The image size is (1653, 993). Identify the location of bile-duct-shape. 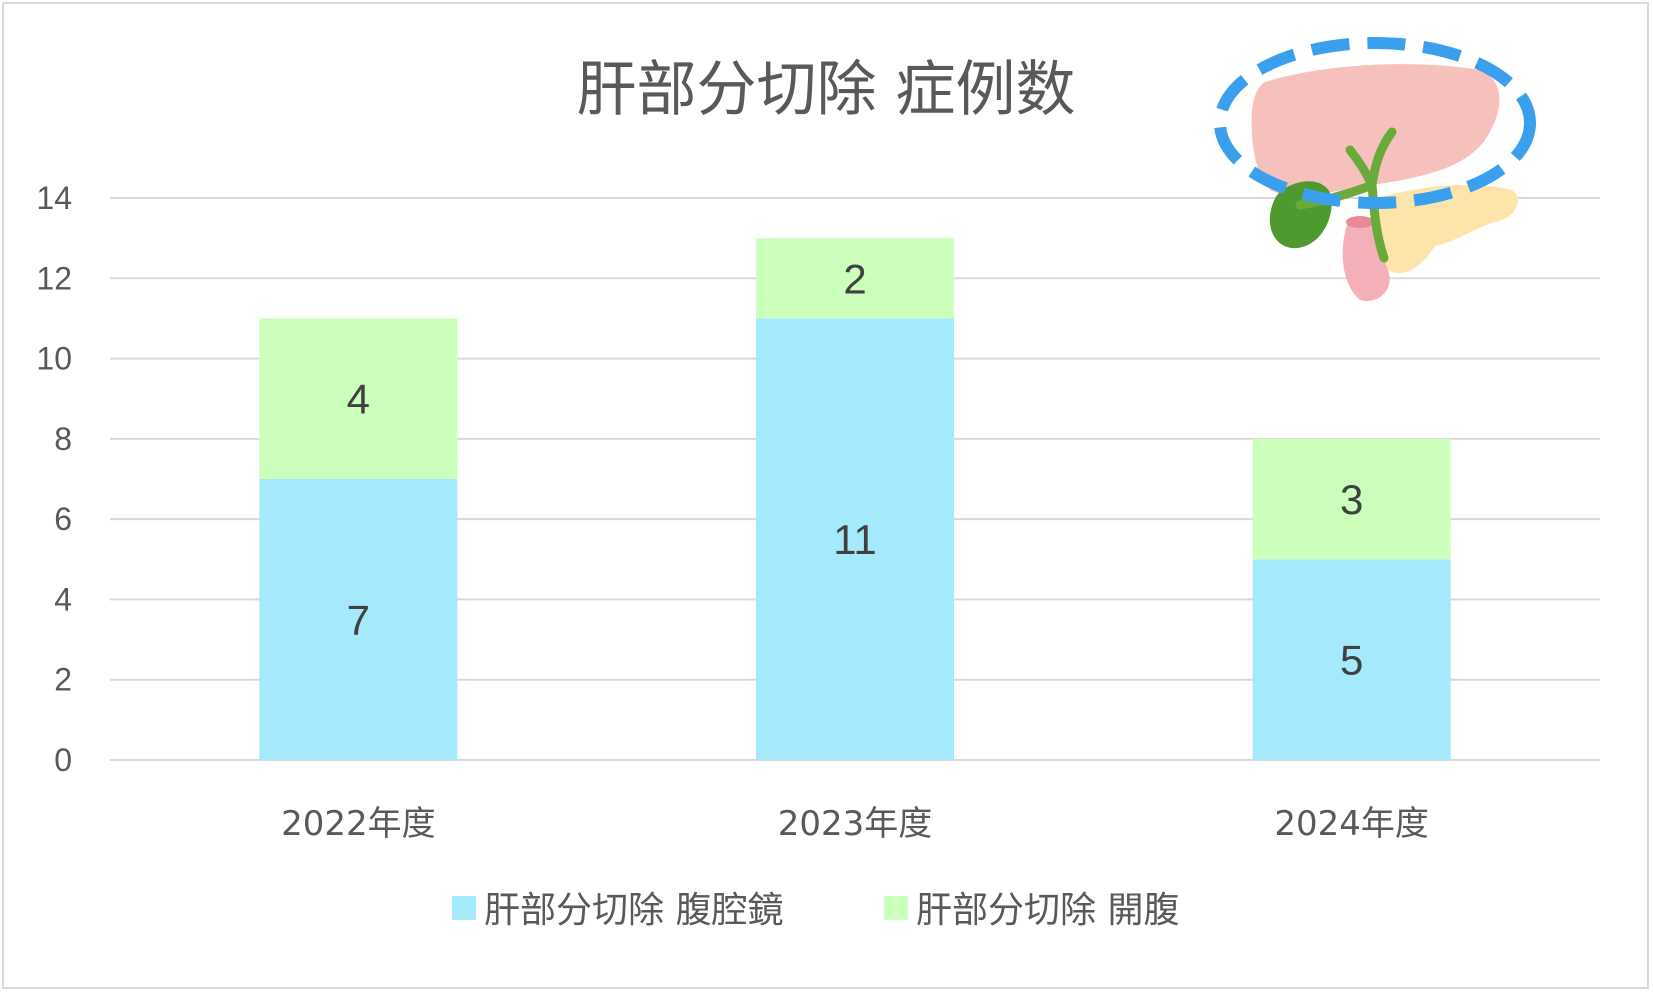
(1346, 195).